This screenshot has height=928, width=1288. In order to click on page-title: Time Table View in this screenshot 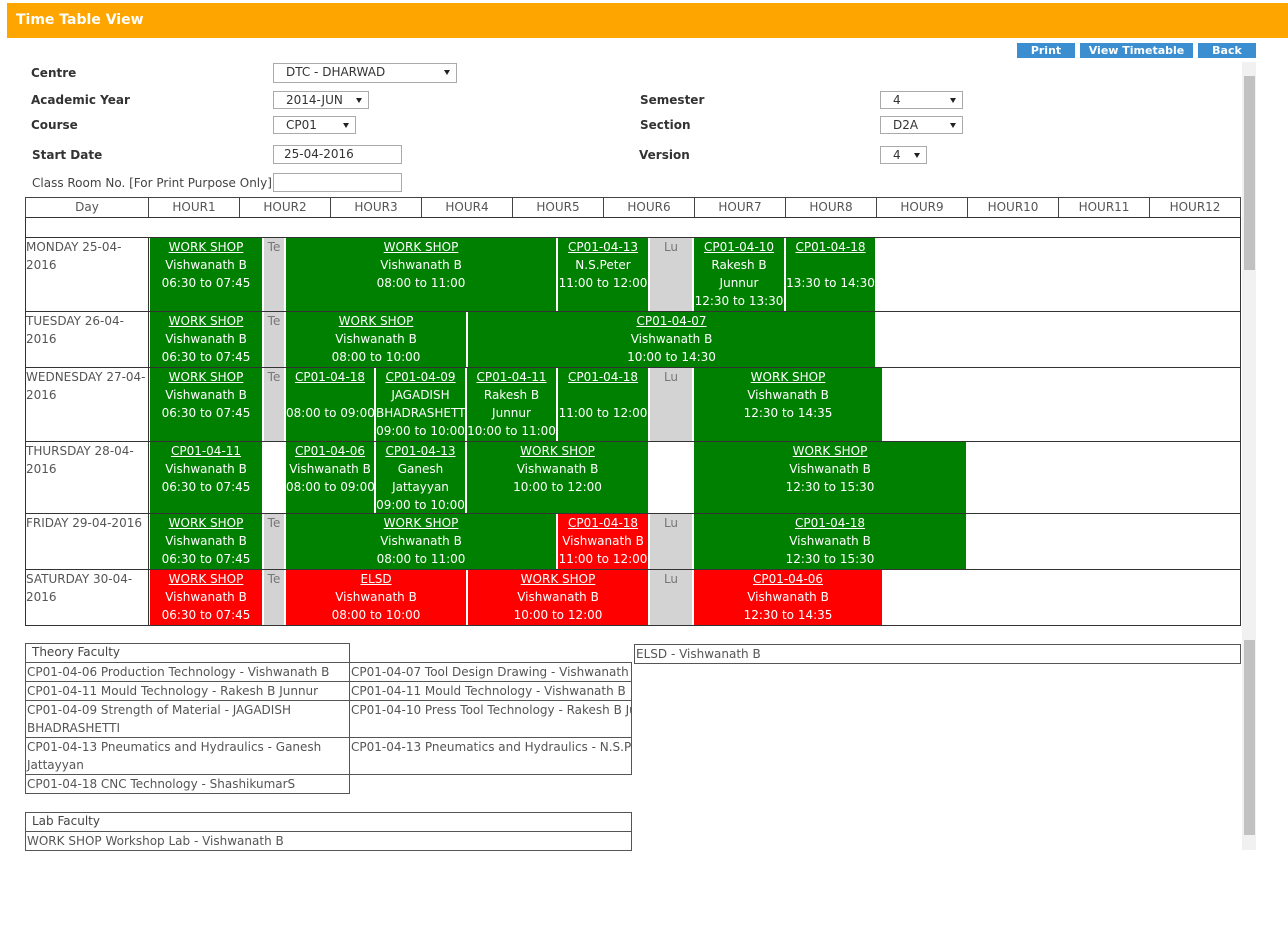, I will do `click(80, 20)`.